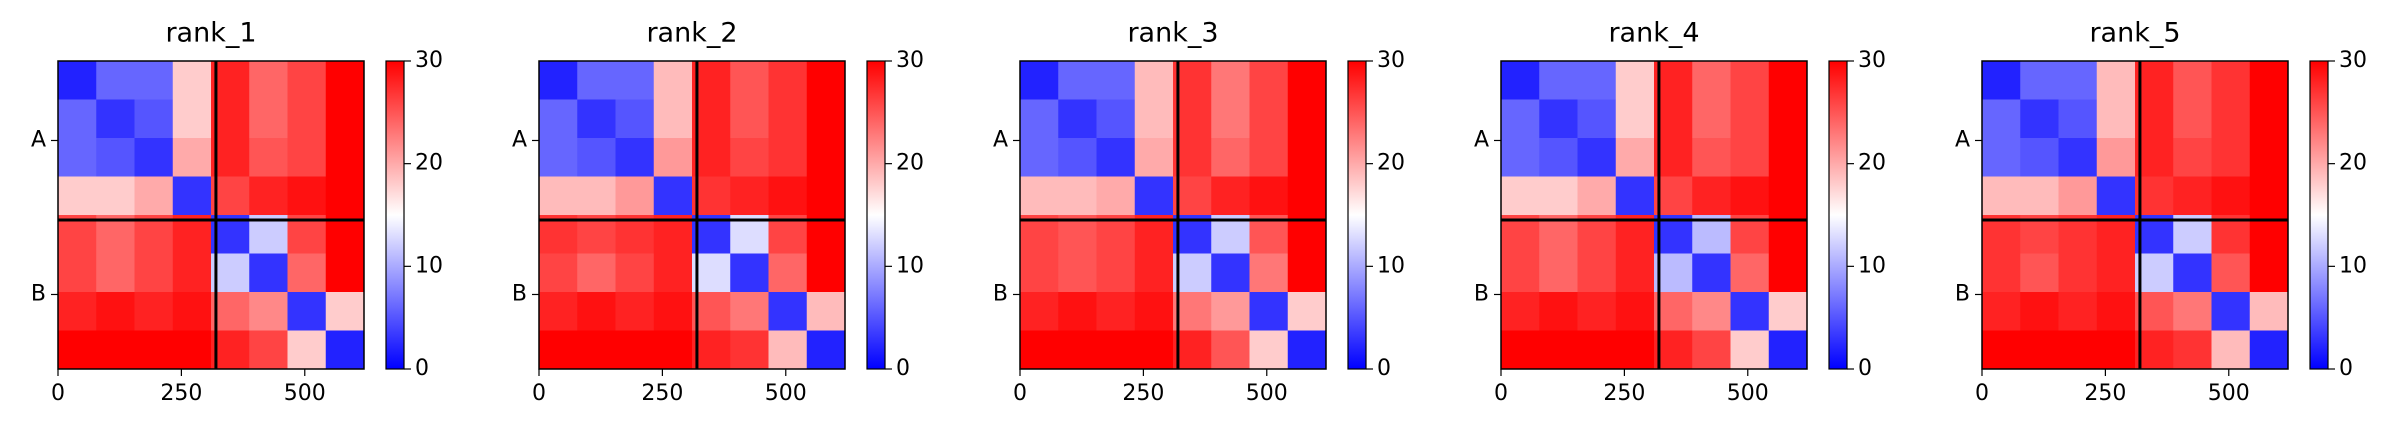 This screenshot has height=438, width=2401. I want to click on chart-title: rank_4, so click(1653, 33).